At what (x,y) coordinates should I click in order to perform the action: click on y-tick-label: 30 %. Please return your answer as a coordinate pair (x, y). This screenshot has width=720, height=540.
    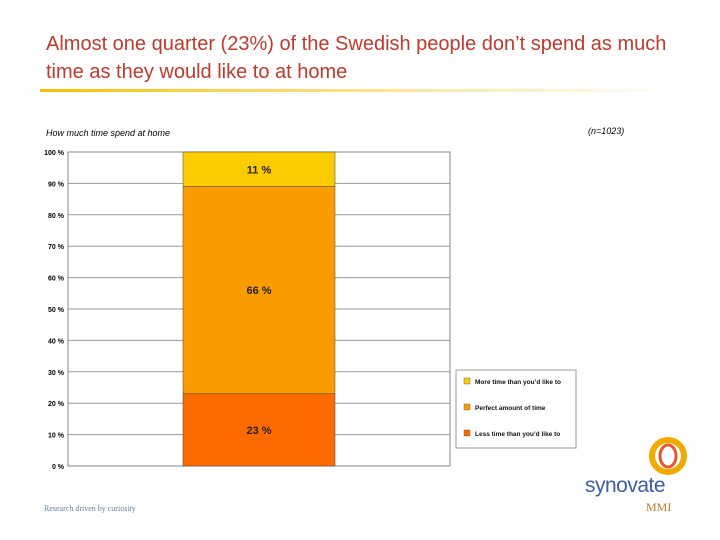
    Looking at the image, I should click on (56, 373).